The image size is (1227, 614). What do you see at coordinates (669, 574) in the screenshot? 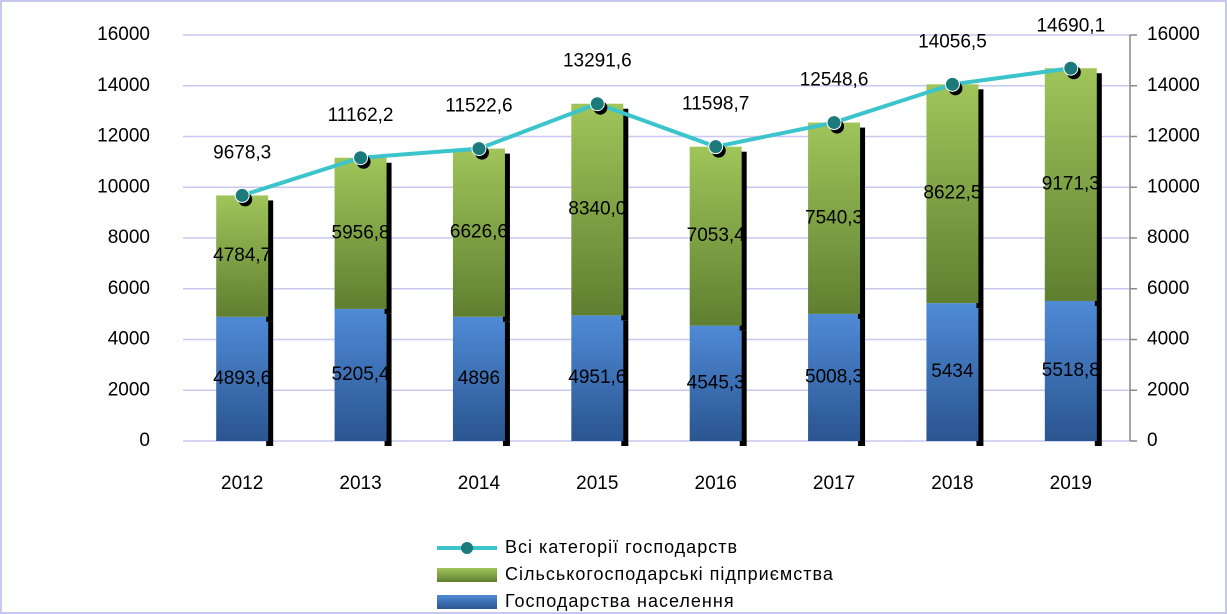
I see `legend-label: Сільськогосподарські підприємства` at bounding box center [669, 574].